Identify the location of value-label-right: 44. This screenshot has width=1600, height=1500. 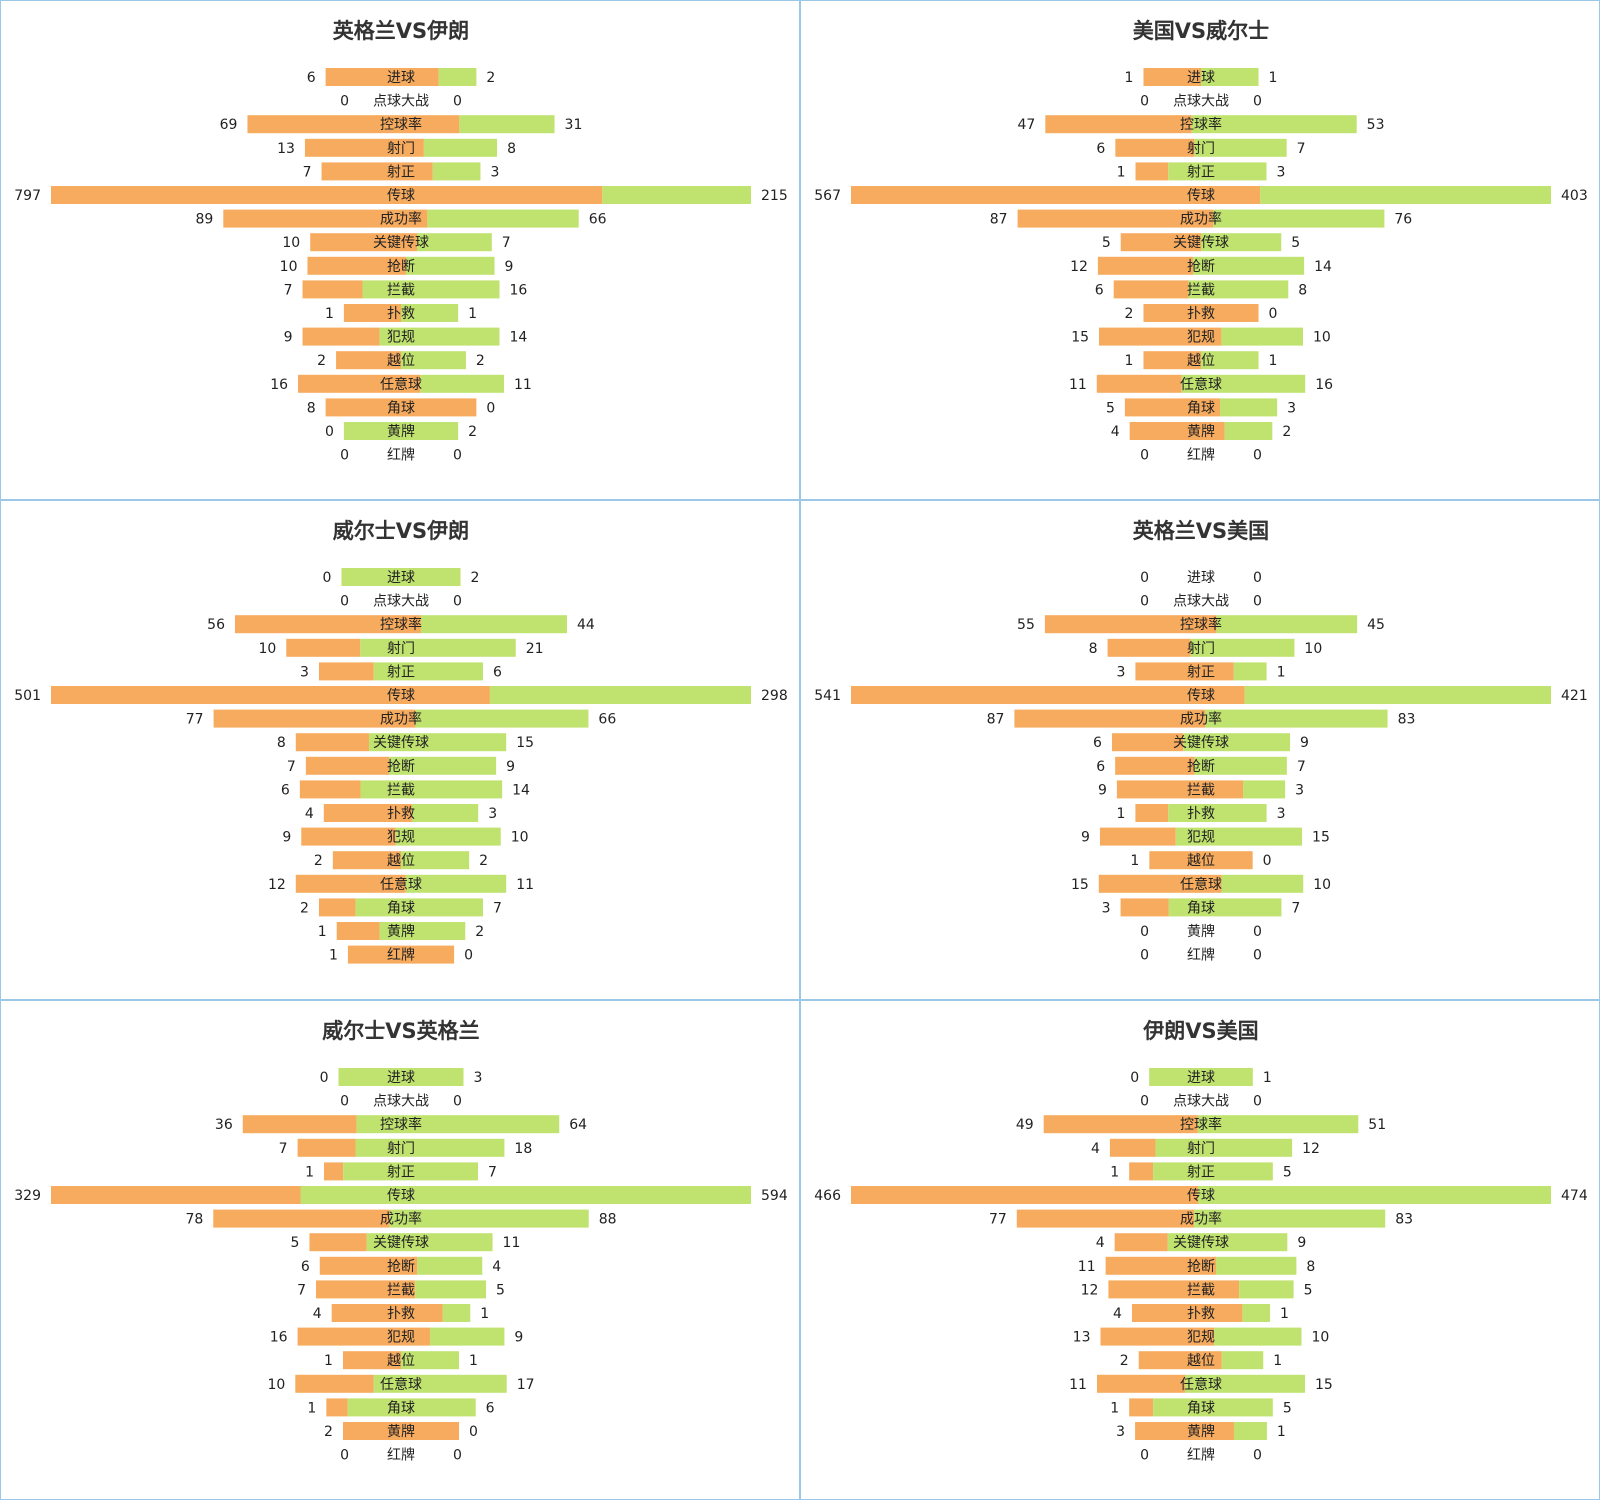
(586, 625).